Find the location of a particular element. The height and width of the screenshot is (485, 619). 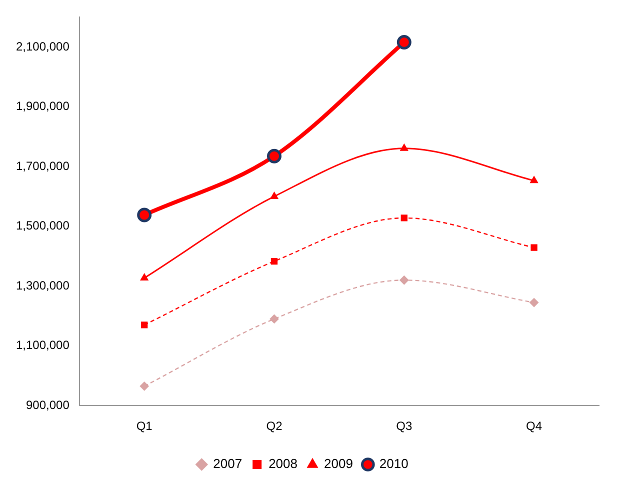

y-tick-label: 1,900,000 is located at coordinates (43, 106).